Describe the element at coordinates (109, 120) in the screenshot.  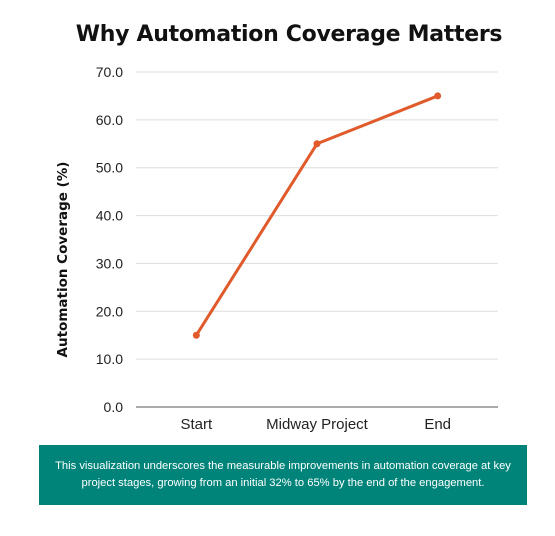
I see `y-tick-label: 60.0` at that location.